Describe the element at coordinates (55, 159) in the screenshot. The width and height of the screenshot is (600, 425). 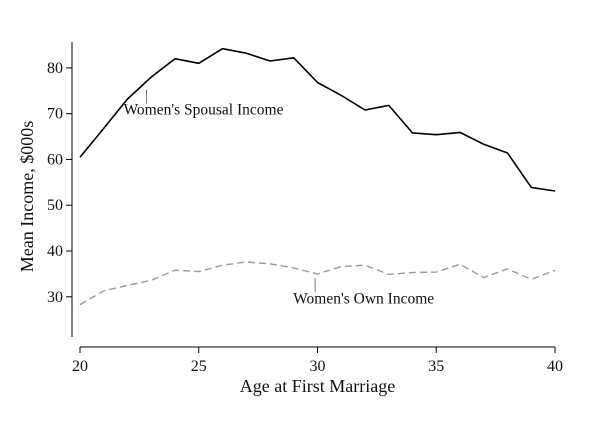
I see `y-tick-label: 60` at that location.